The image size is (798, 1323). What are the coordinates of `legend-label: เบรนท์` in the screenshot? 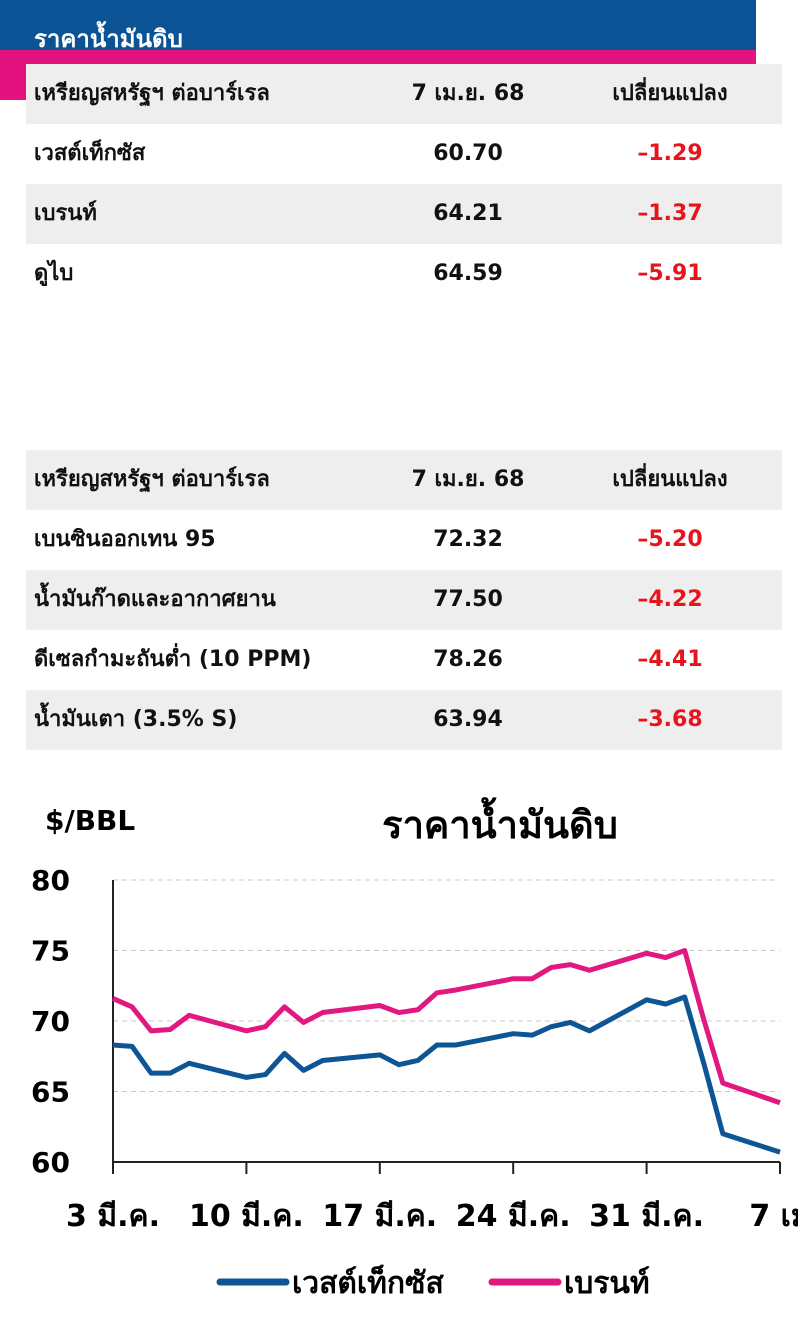 It's located at (607, 1283).